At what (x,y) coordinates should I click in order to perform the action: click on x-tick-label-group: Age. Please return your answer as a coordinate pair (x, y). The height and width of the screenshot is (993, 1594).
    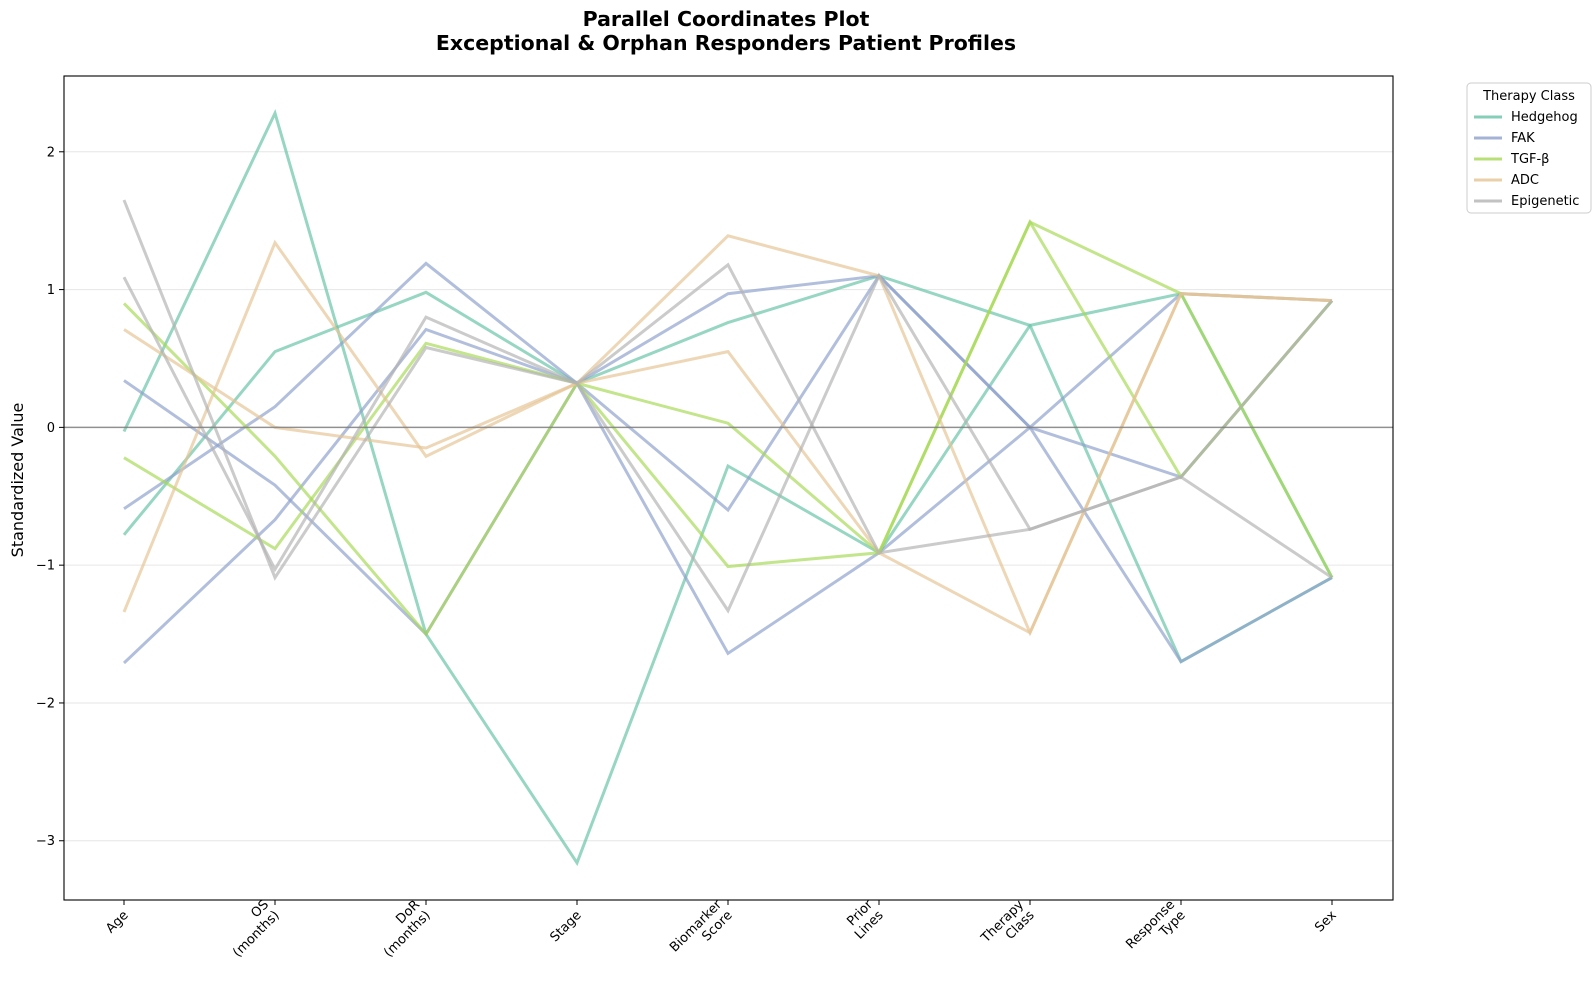
    Looking at the image, I should click on (117, 922).